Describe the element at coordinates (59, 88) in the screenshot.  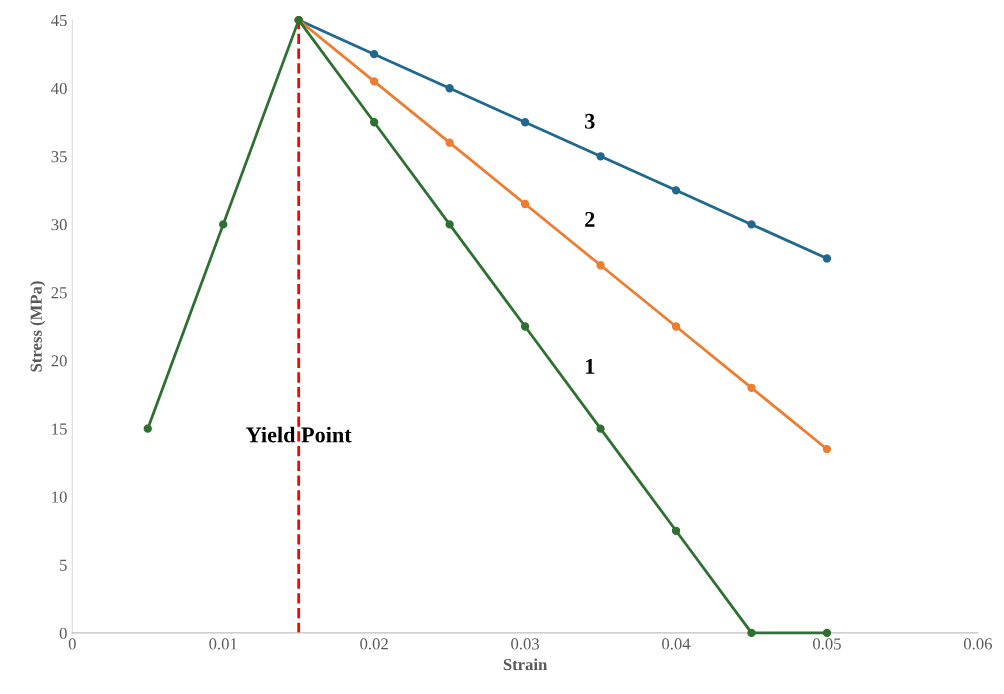
I see `y-tick-label: 40` at that location.